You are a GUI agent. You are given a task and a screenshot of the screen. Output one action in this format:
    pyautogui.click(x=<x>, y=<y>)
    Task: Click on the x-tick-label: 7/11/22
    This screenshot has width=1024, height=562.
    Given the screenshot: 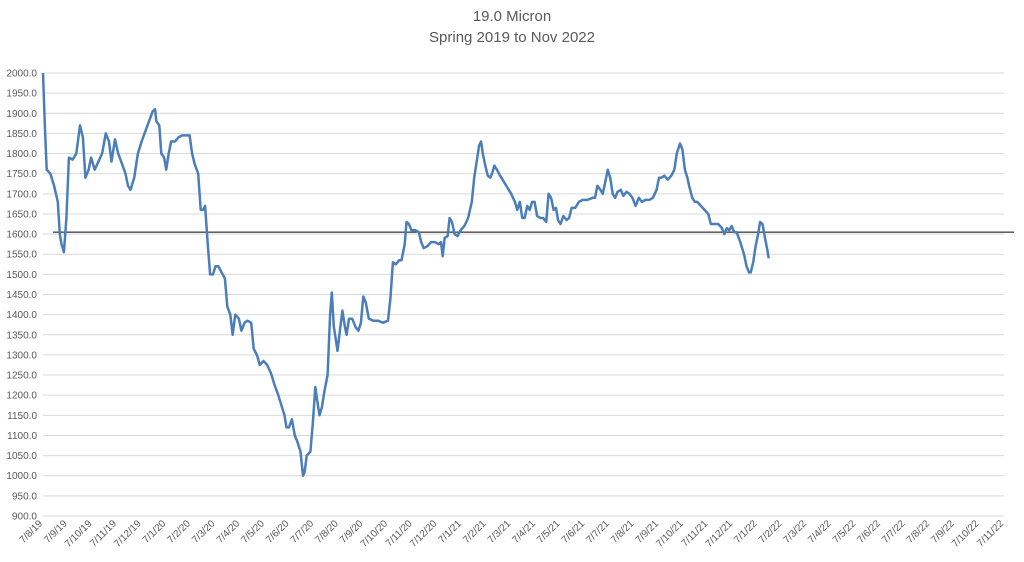 What is the action you would take?
    pyautogui.click(x=990, y=533)
    